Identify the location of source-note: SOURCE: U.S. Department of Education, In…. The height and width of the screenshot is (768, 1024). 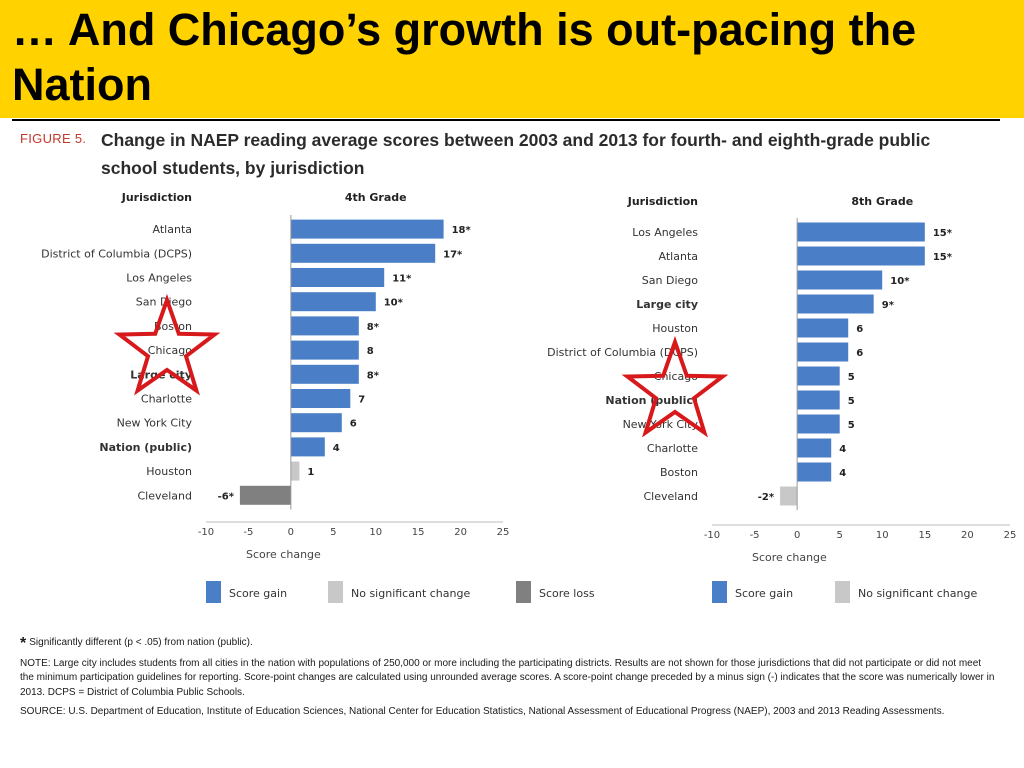
(482, 711).